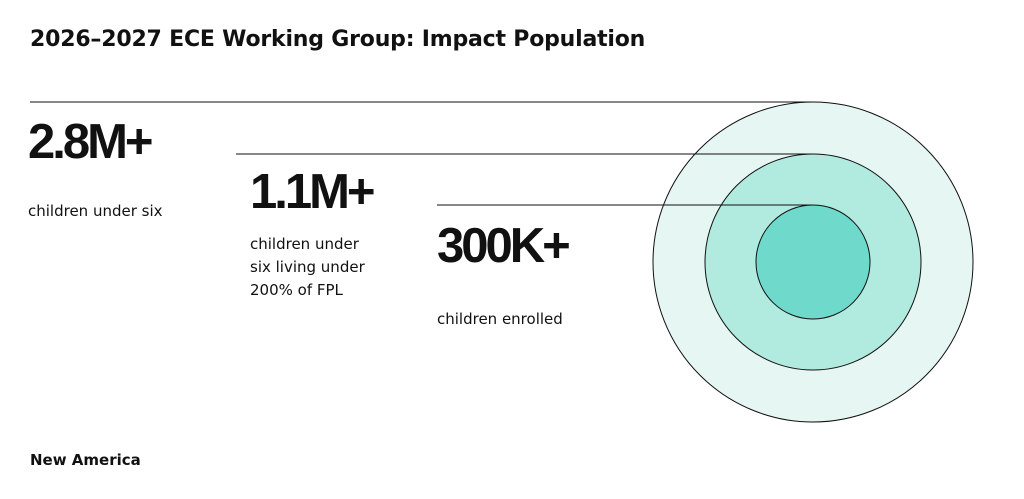 This screenshot has width=1024, height=499. What do you see at coordinates (504, 275) in the screenshot?
I see `stat-children-enrolled: 300K+ children enrolled` at bounding box center [504, 275].